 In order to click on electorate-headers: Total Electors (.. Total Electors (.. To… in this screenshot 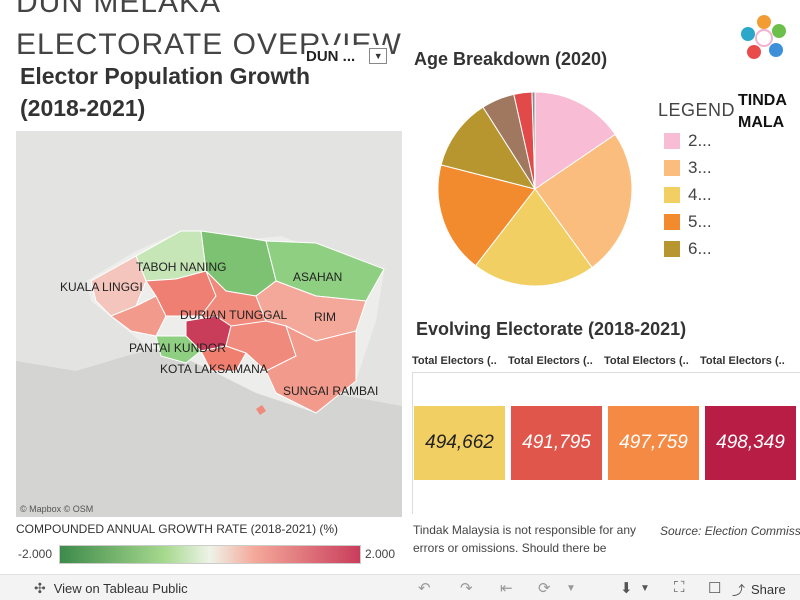, I will do `click(606, 361)`.